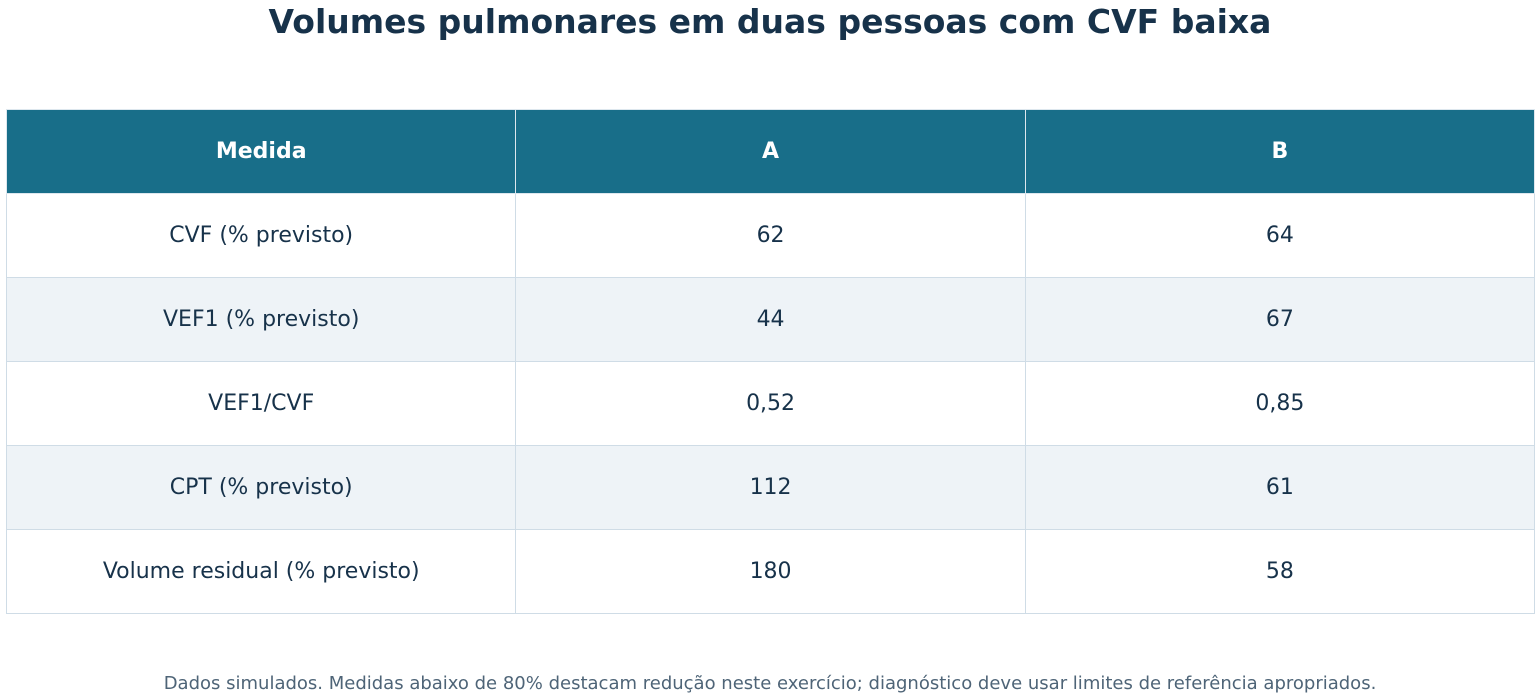  I want to click on cell-a: 112, so click(770, 487).